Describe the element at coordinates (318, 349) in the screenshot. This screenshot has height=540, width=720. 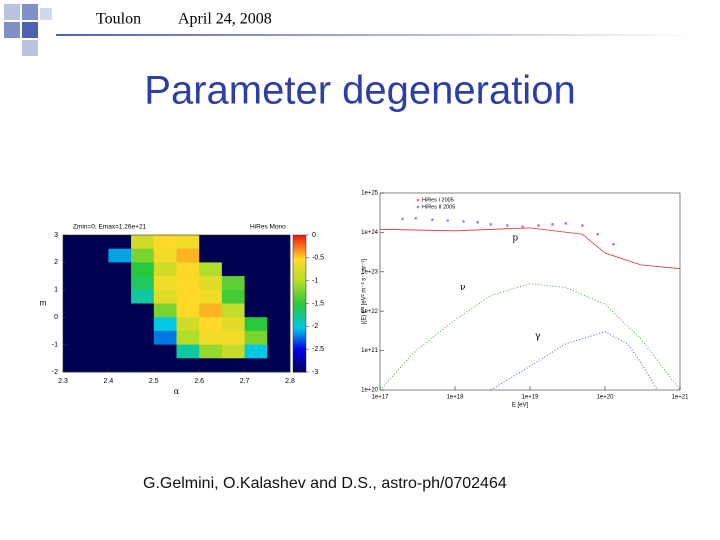
I see `colorbar-tick-label: -2.5` at that location.